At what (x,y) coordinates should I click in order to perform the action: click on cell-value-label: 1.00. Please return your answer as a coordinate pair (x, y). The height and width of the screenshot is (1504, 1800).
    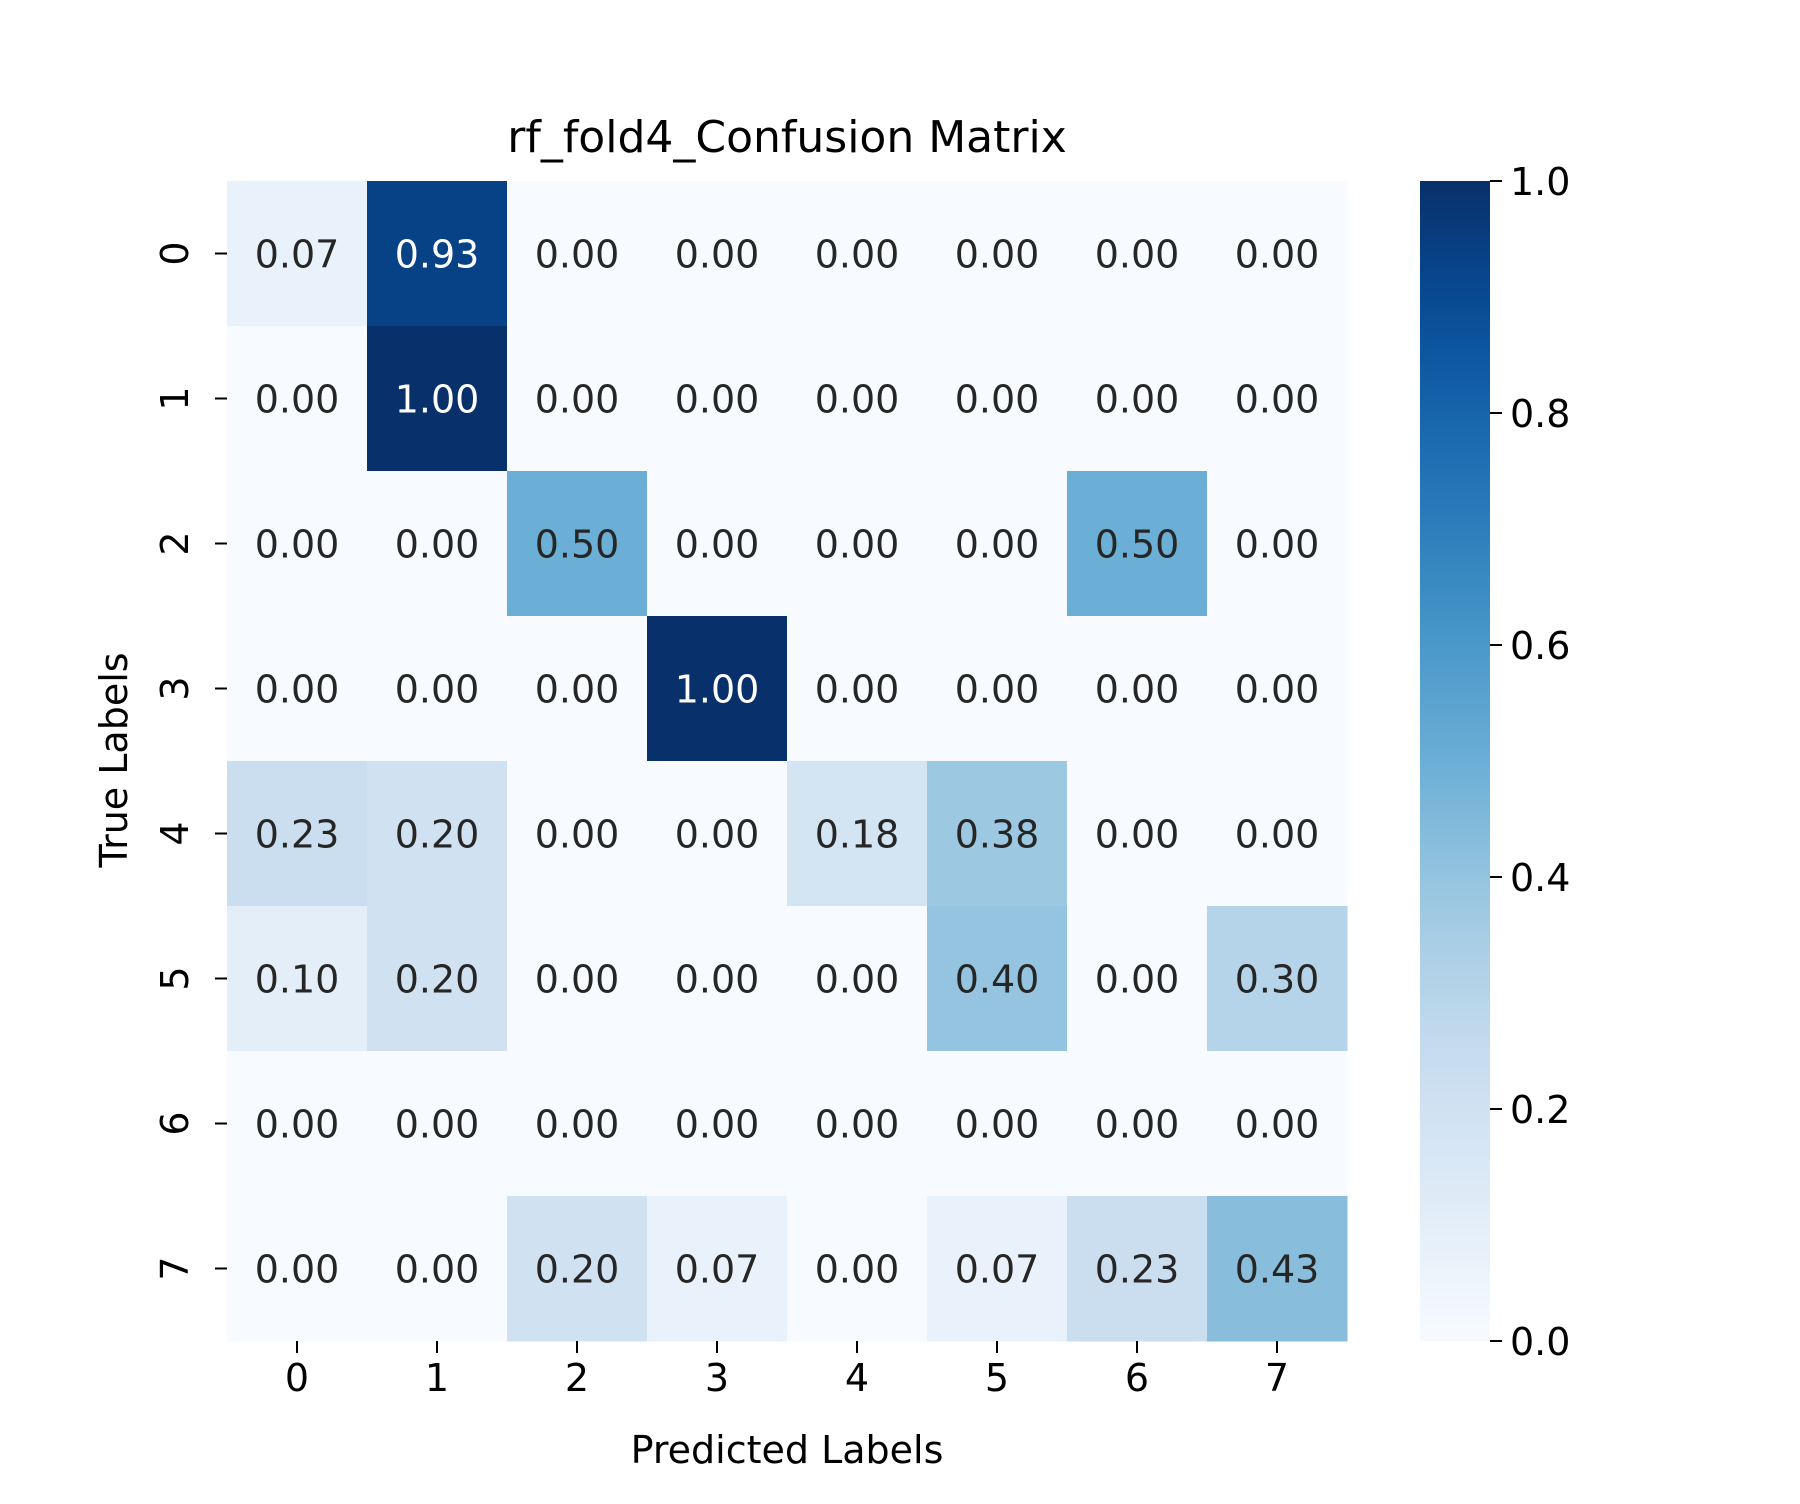
    Looking at the image, I should click on (717, 690).